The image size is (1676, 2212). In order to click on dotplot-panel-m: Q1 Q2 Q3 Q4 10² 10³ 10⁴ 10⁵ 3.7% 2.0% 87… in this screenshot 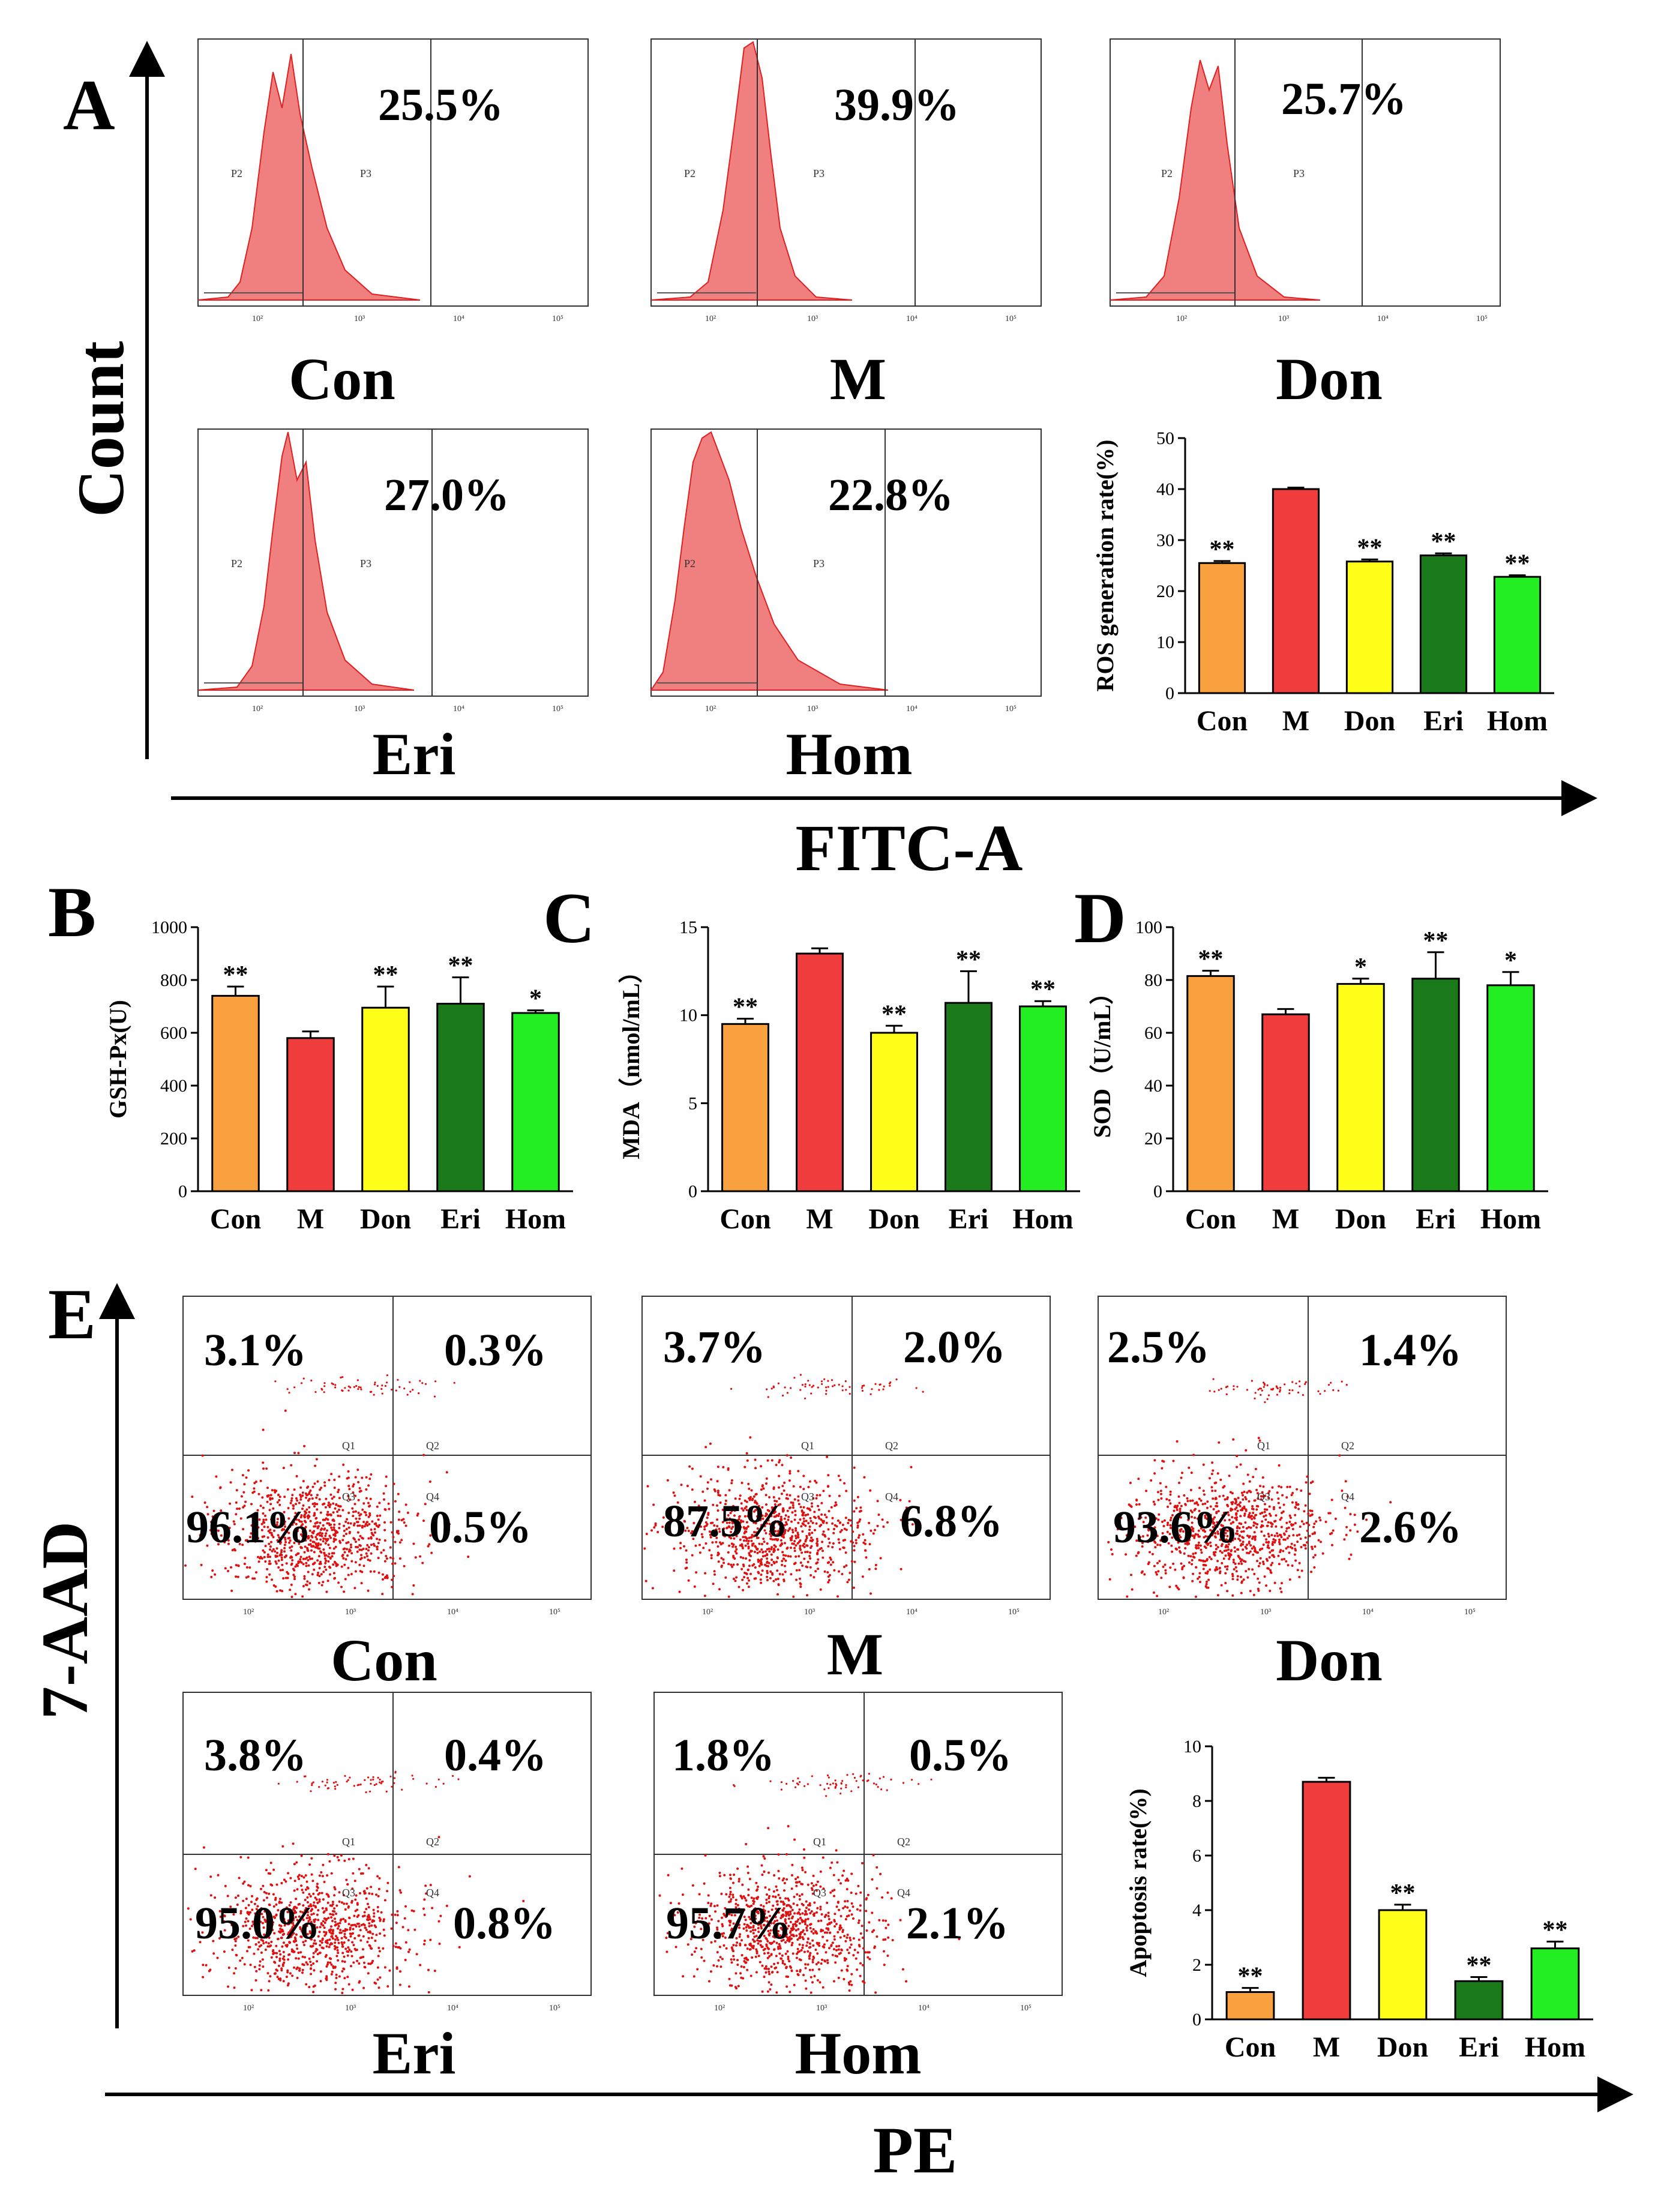, I will do `click(846, 1492)`.